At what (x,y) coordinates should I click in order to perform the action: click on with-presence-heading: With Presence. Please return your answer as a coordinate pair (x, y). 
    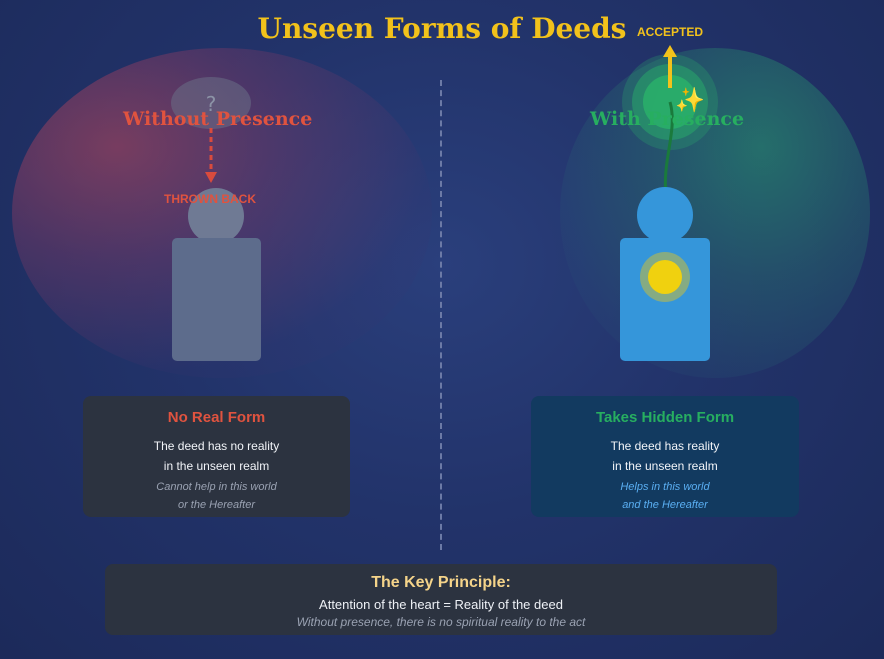
    Looking at the image, I should click on (667, 119).